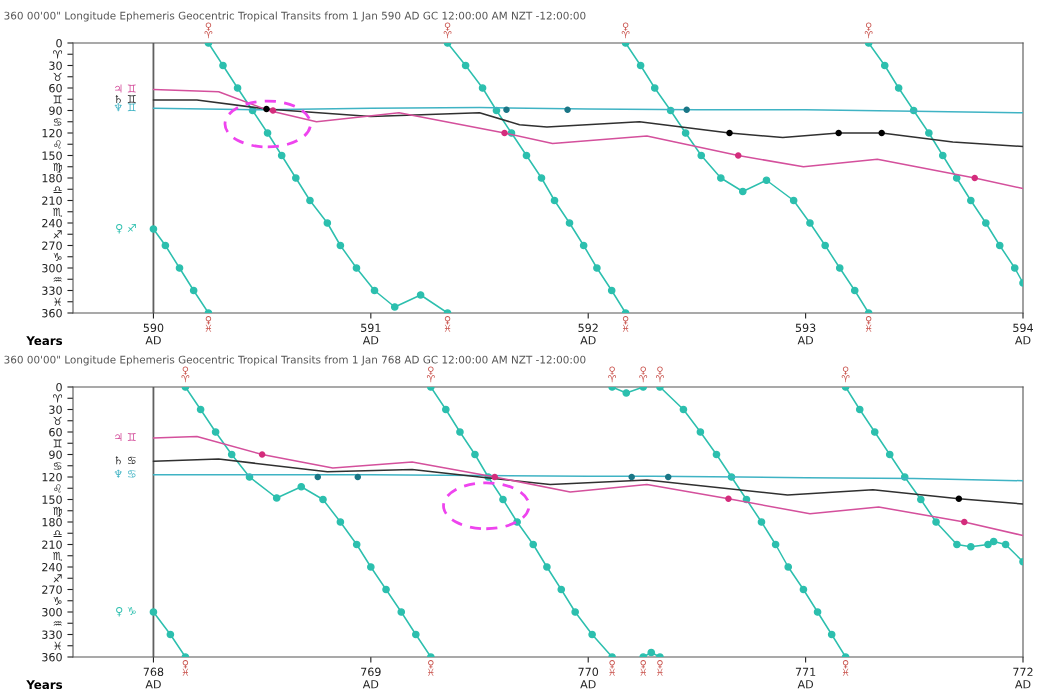  What do you see at coordinates (125, 473) in the screenshot?
I see `series-label: ♆ ♋` at bounding box center [125, 473].